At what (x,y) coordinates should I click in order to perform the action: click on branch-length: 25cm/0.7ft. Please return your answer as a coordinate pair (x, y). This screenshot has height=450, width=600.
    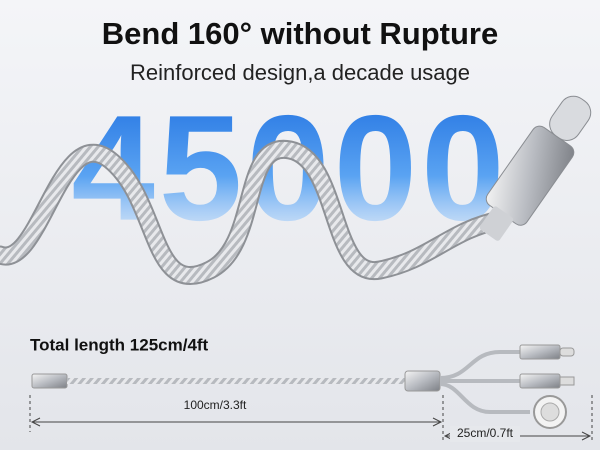
    Looking at the image, I should click on (485, 433).